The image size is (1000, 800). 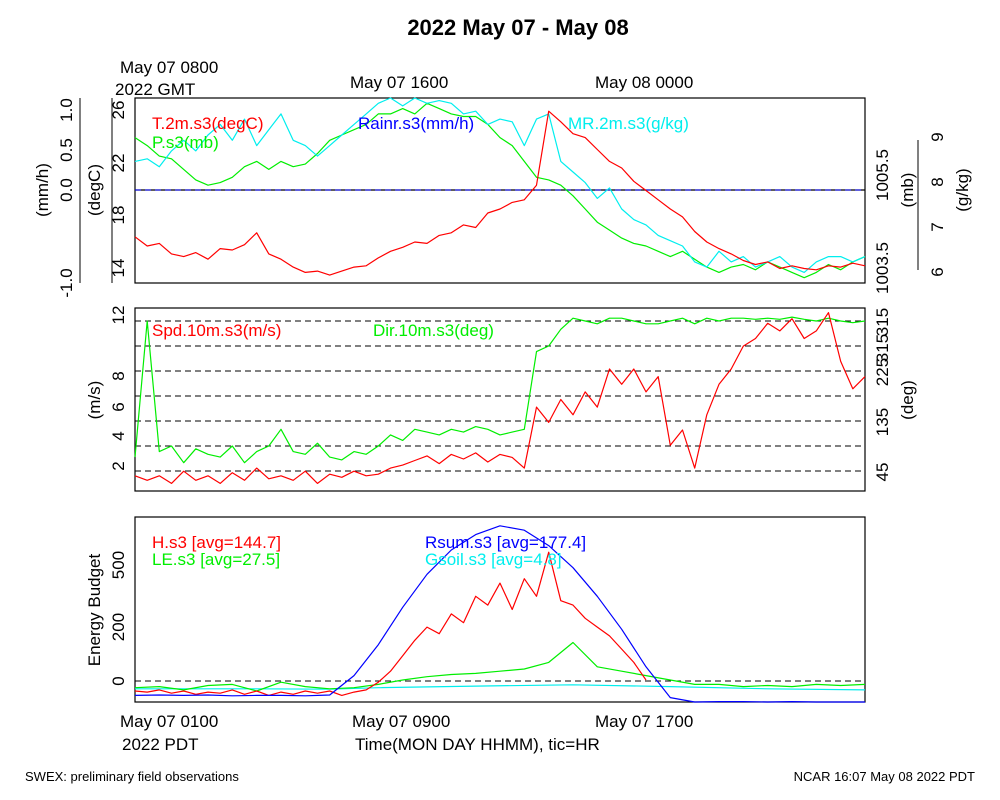 What do you see at coordinates (433, 330) in the screenshot?
I see `legend-dir: Dir.10m.s3(deg)` at bounding box center [433, 330].